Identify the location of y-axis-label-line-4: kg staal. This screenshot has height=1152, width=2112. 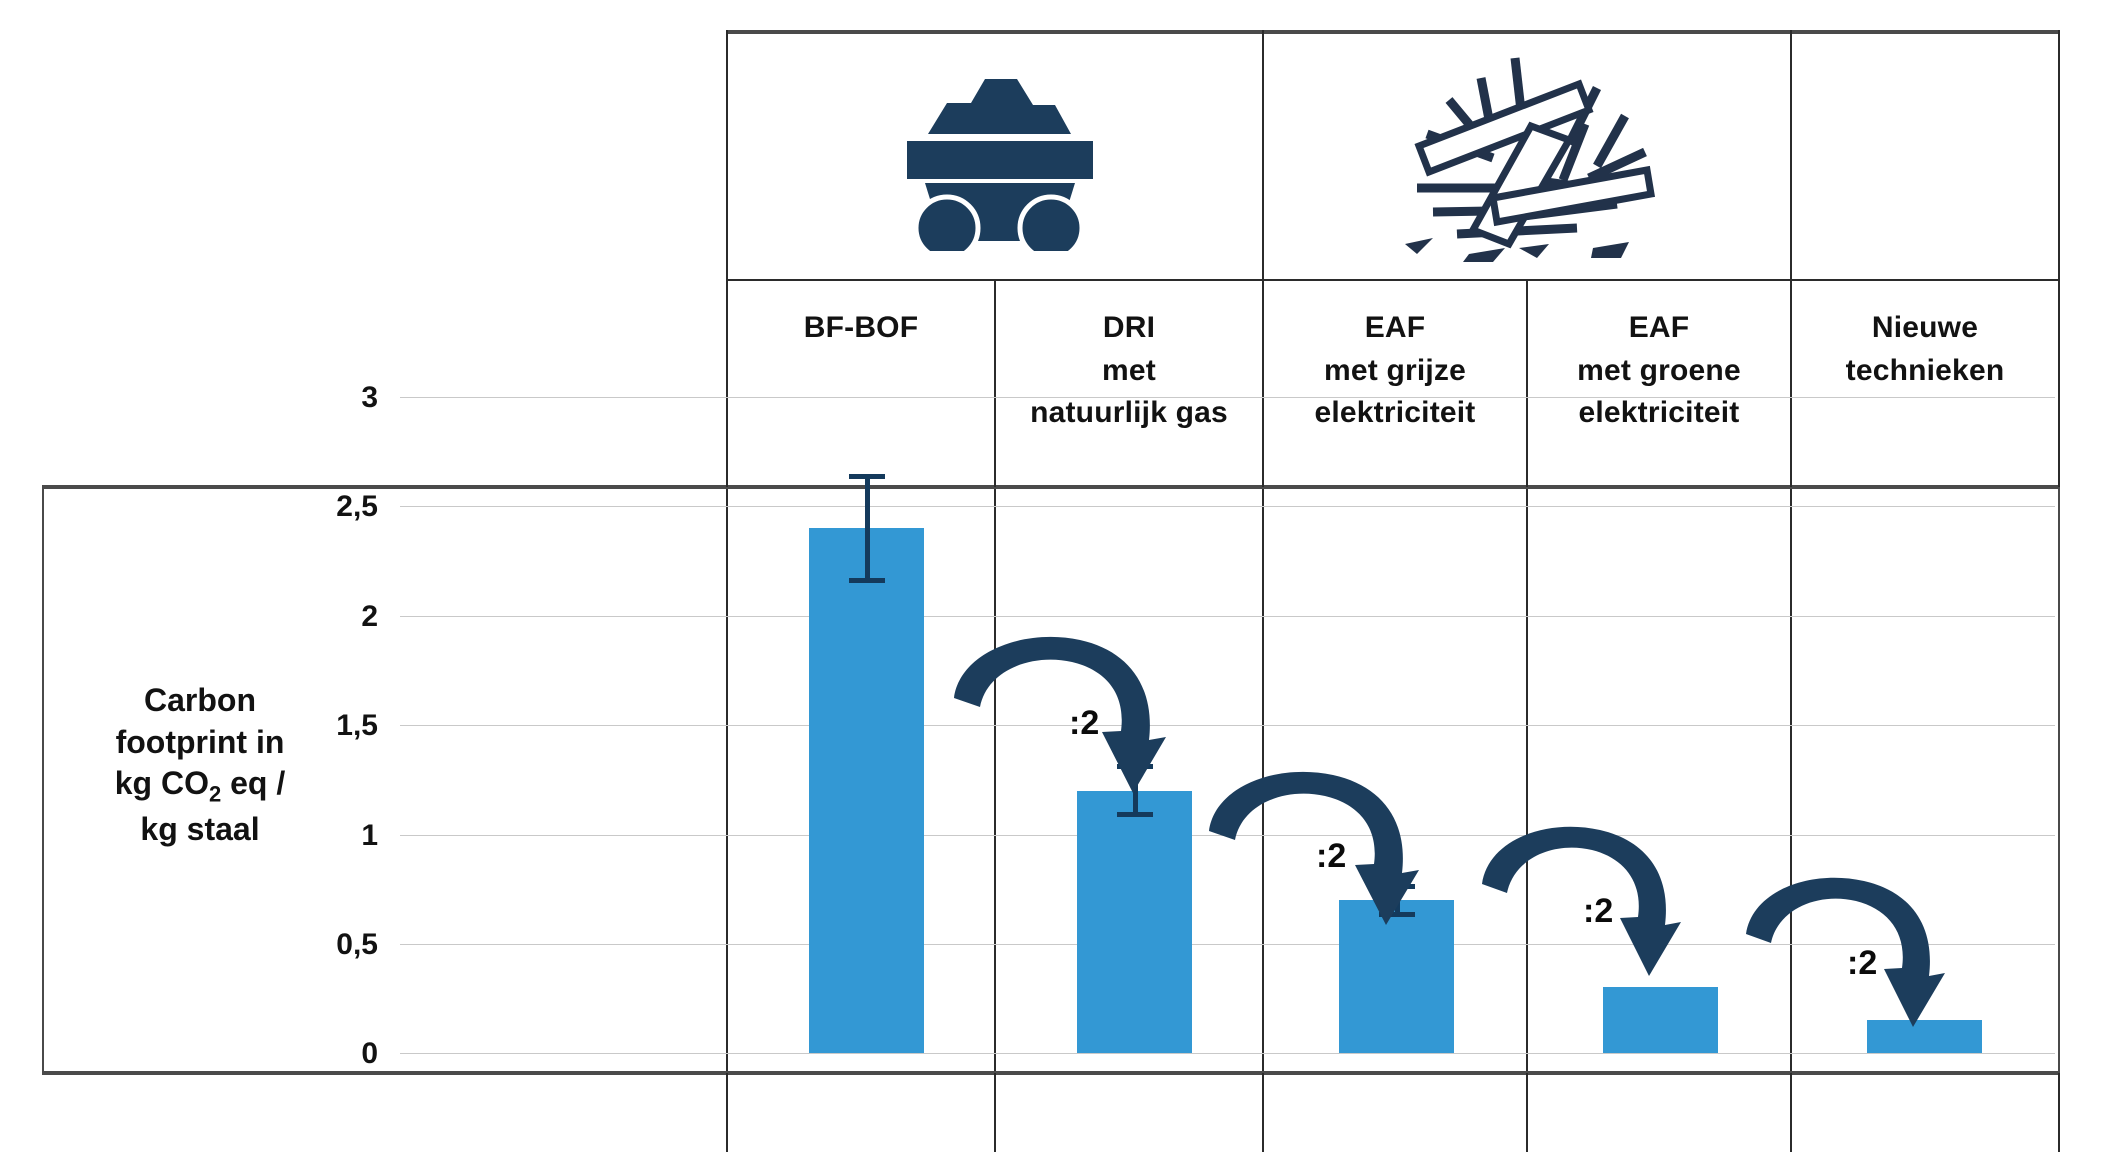
(200, 829).